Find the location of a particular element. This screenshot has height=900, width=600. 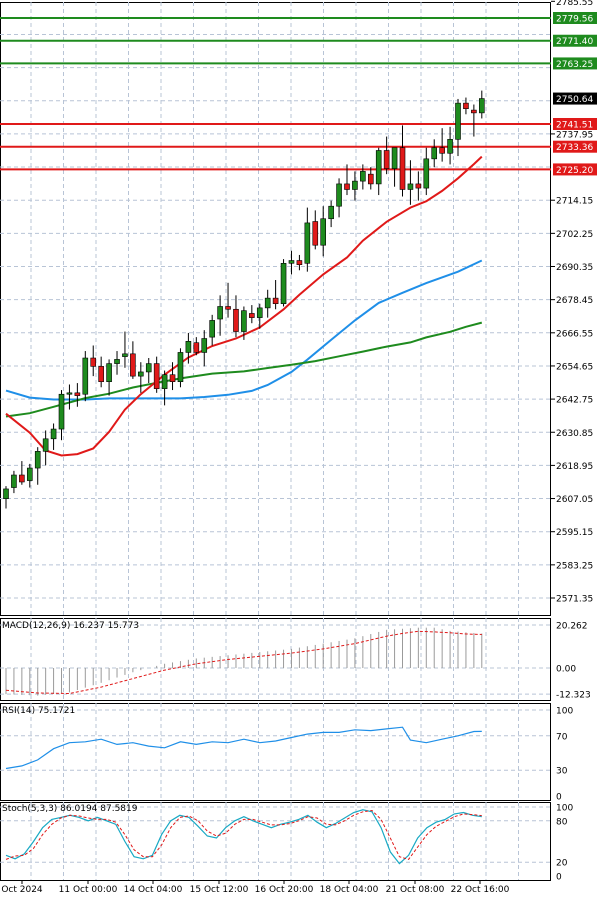

y-tick-label: 2654.65 is located at coordinates (574, 367).